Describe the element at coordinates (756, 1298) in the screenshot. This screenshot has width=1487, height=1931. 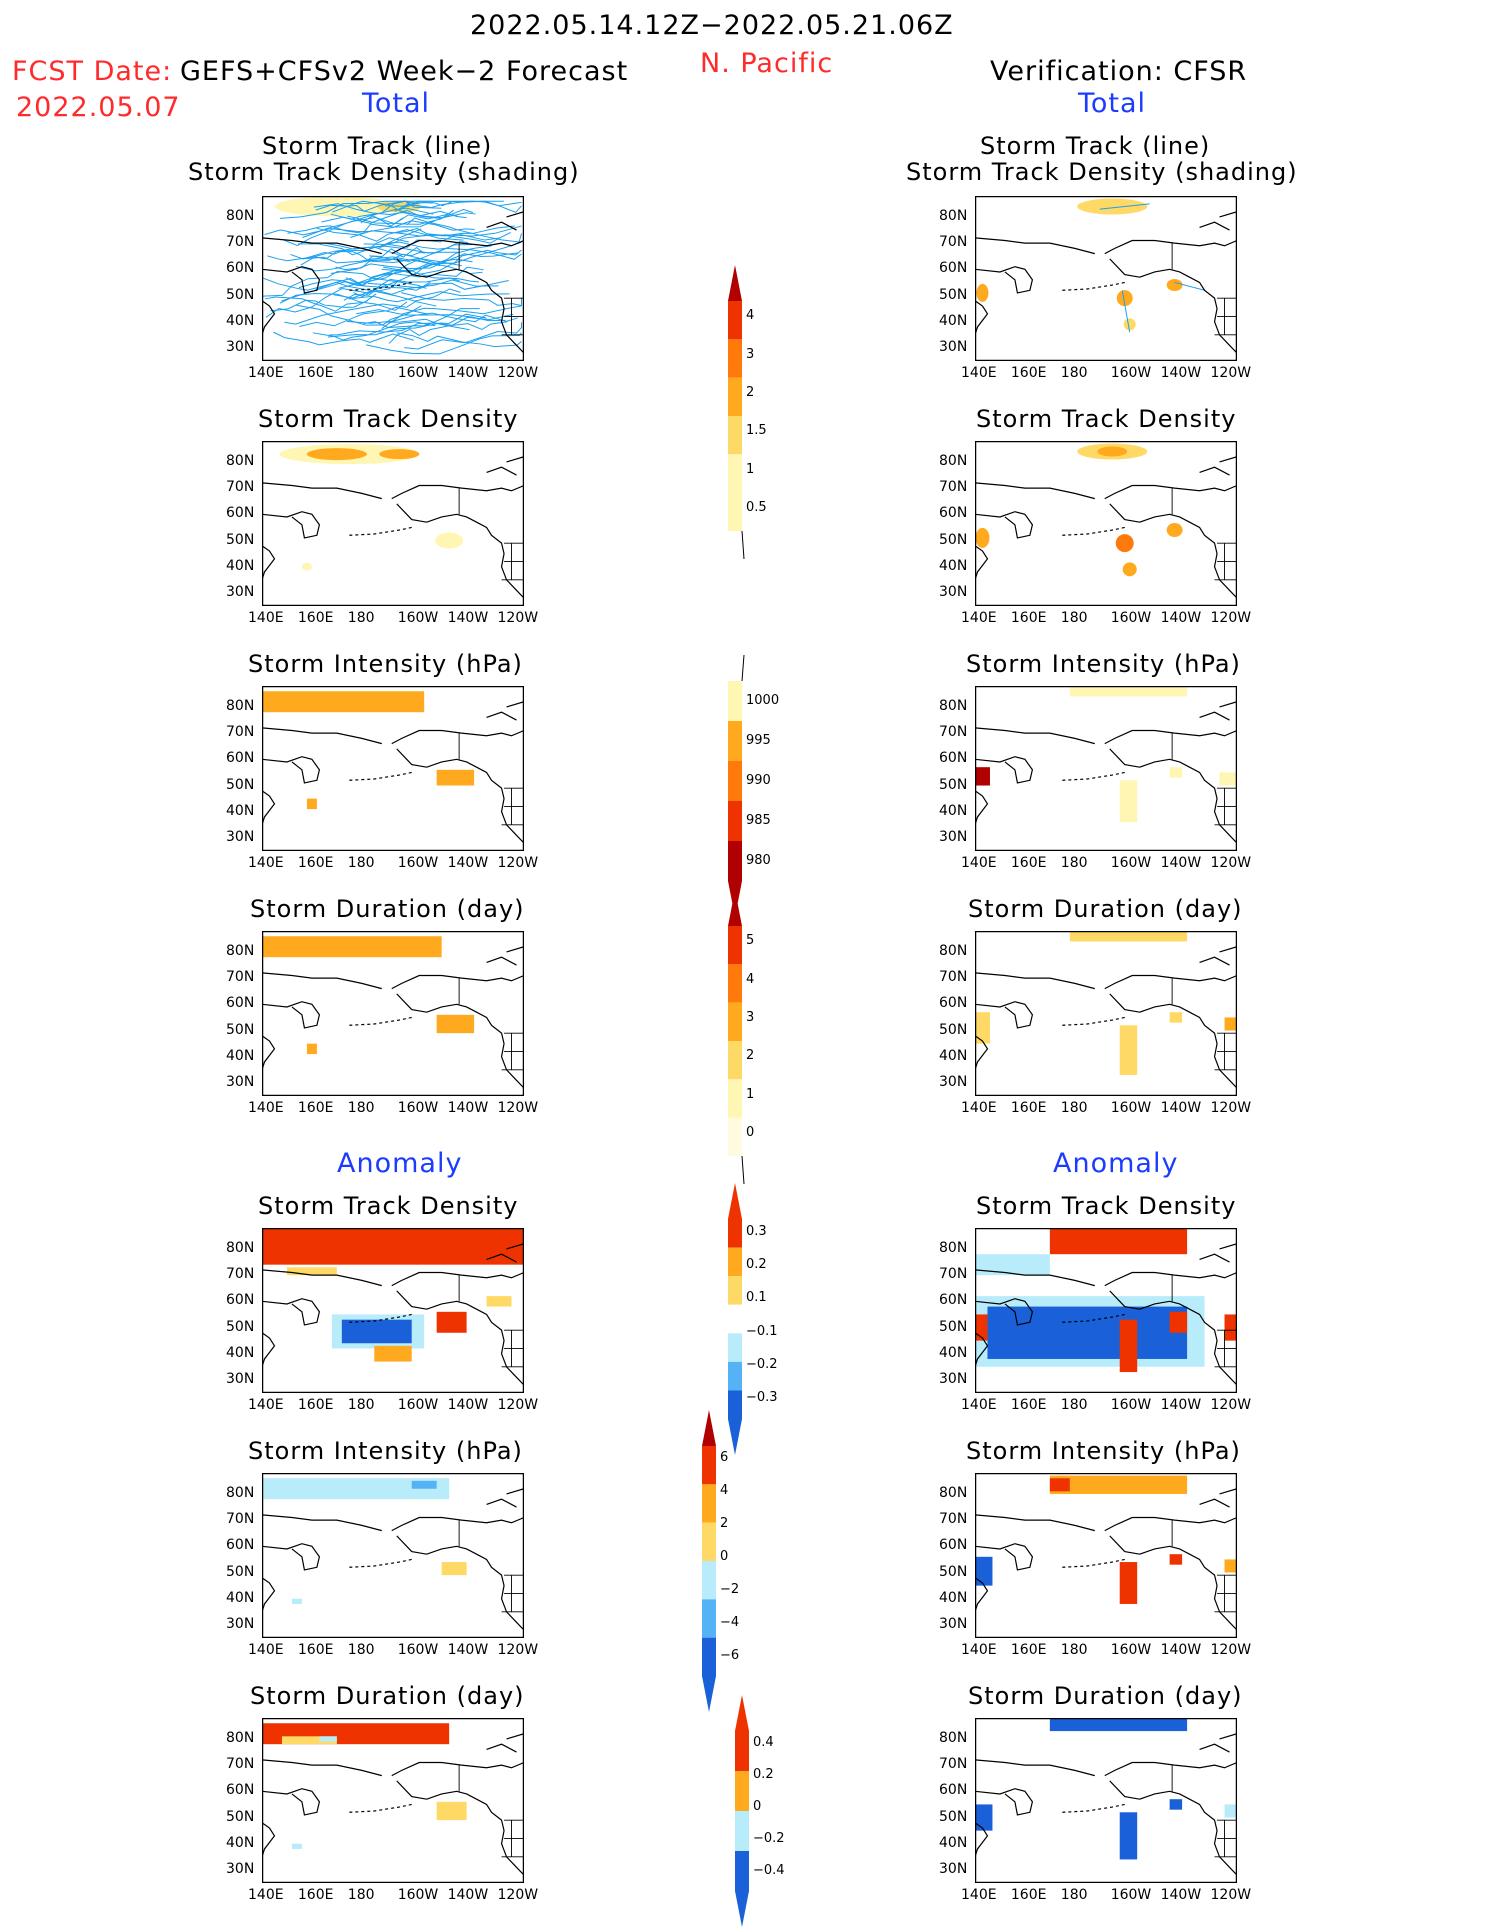
I see `colorbar-tick-label: 0.1` at that location.